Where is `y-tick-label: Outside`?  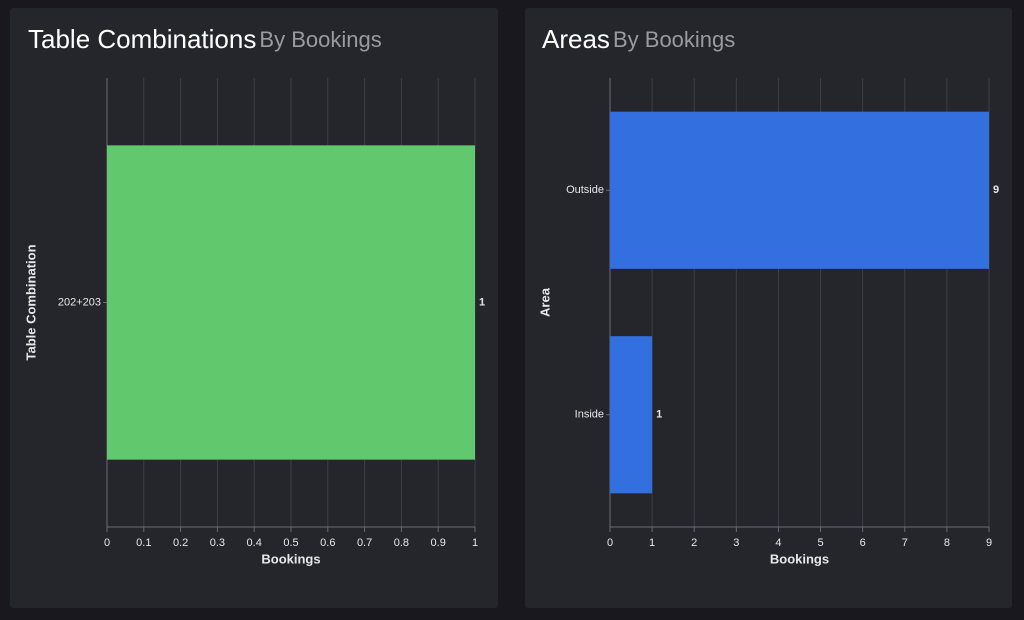
y-tick-label: Outside is located at coordinates (585, 190).